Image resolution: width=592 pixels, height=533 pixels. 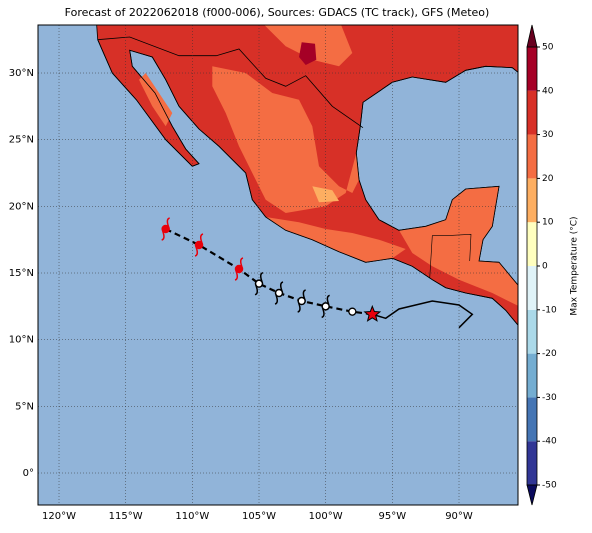 What do you see at coordinates (548, 179) in the screenshot?
I see `colorbar-tick-label: 20` at bounding box center [548, 179].